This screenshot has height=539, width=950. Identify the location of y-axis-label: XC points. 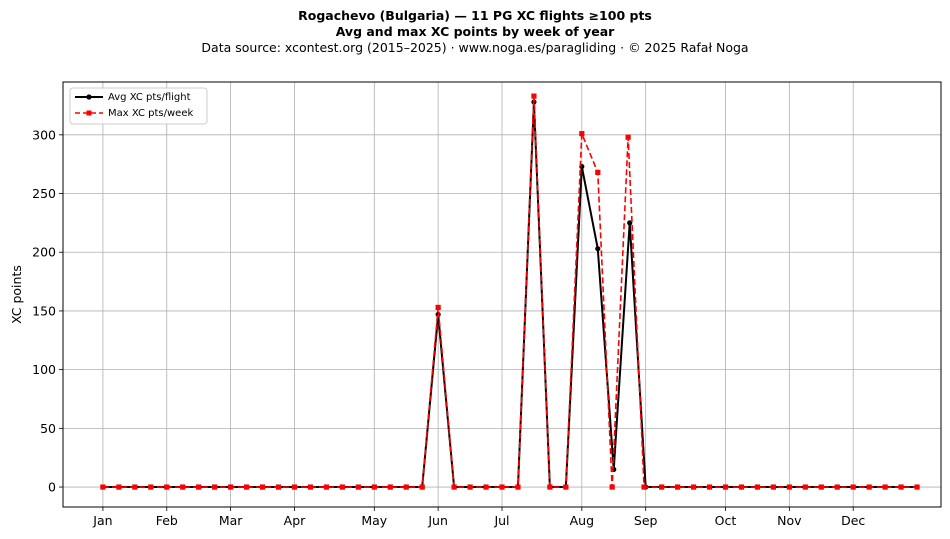
(16, 294).